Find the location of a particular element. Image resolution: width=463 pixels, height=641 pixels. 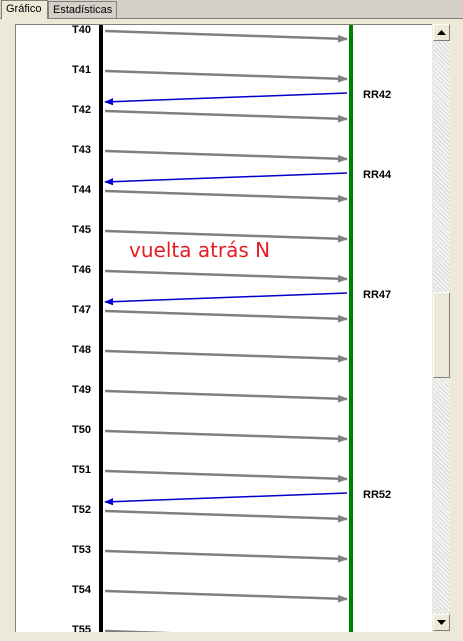

timeline-label: T46 is located at coordinates (81, 270).